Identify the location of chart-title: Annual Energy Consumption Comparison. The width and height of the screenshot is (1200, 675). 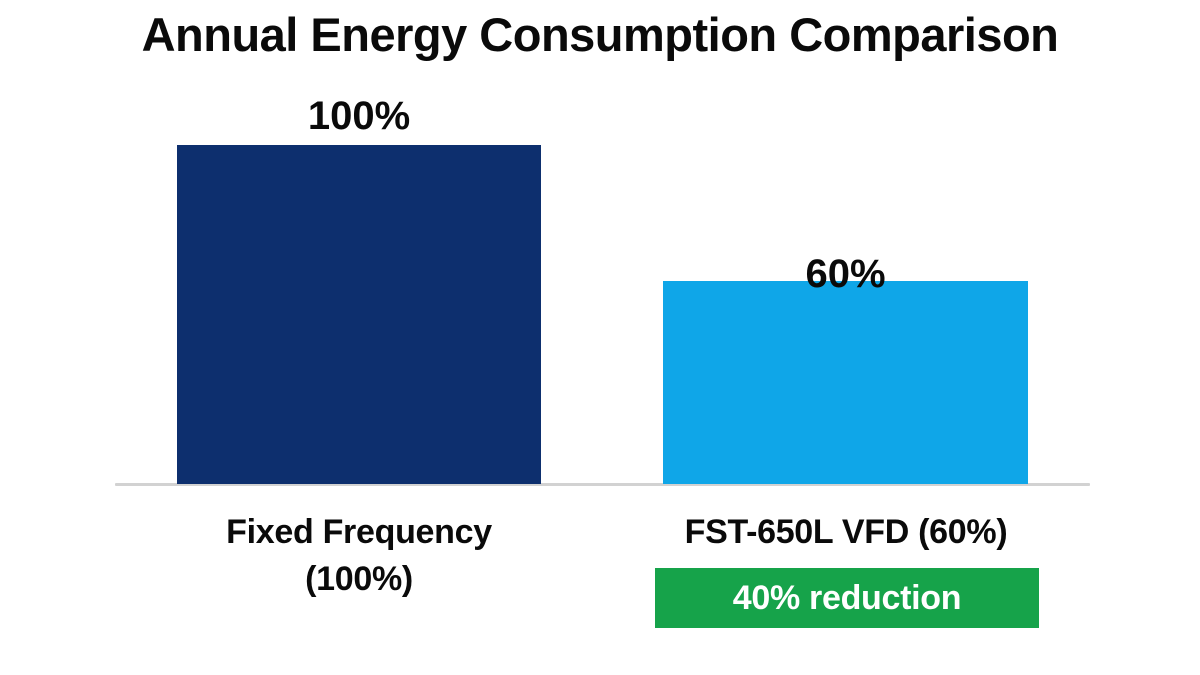
(600, 34).